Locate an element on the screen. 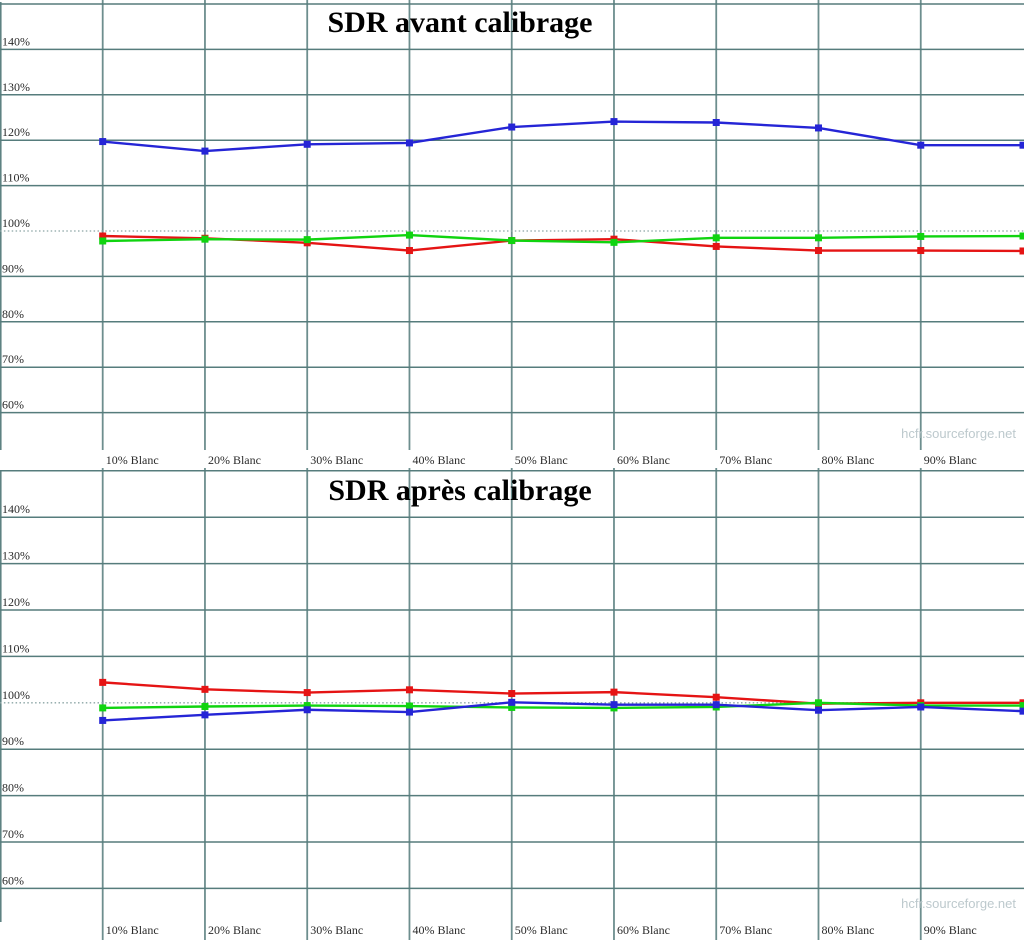 Image resolution: width=1024 pixels, height=946 pixels. series-line-rouge is located at coordinates (563, 693).